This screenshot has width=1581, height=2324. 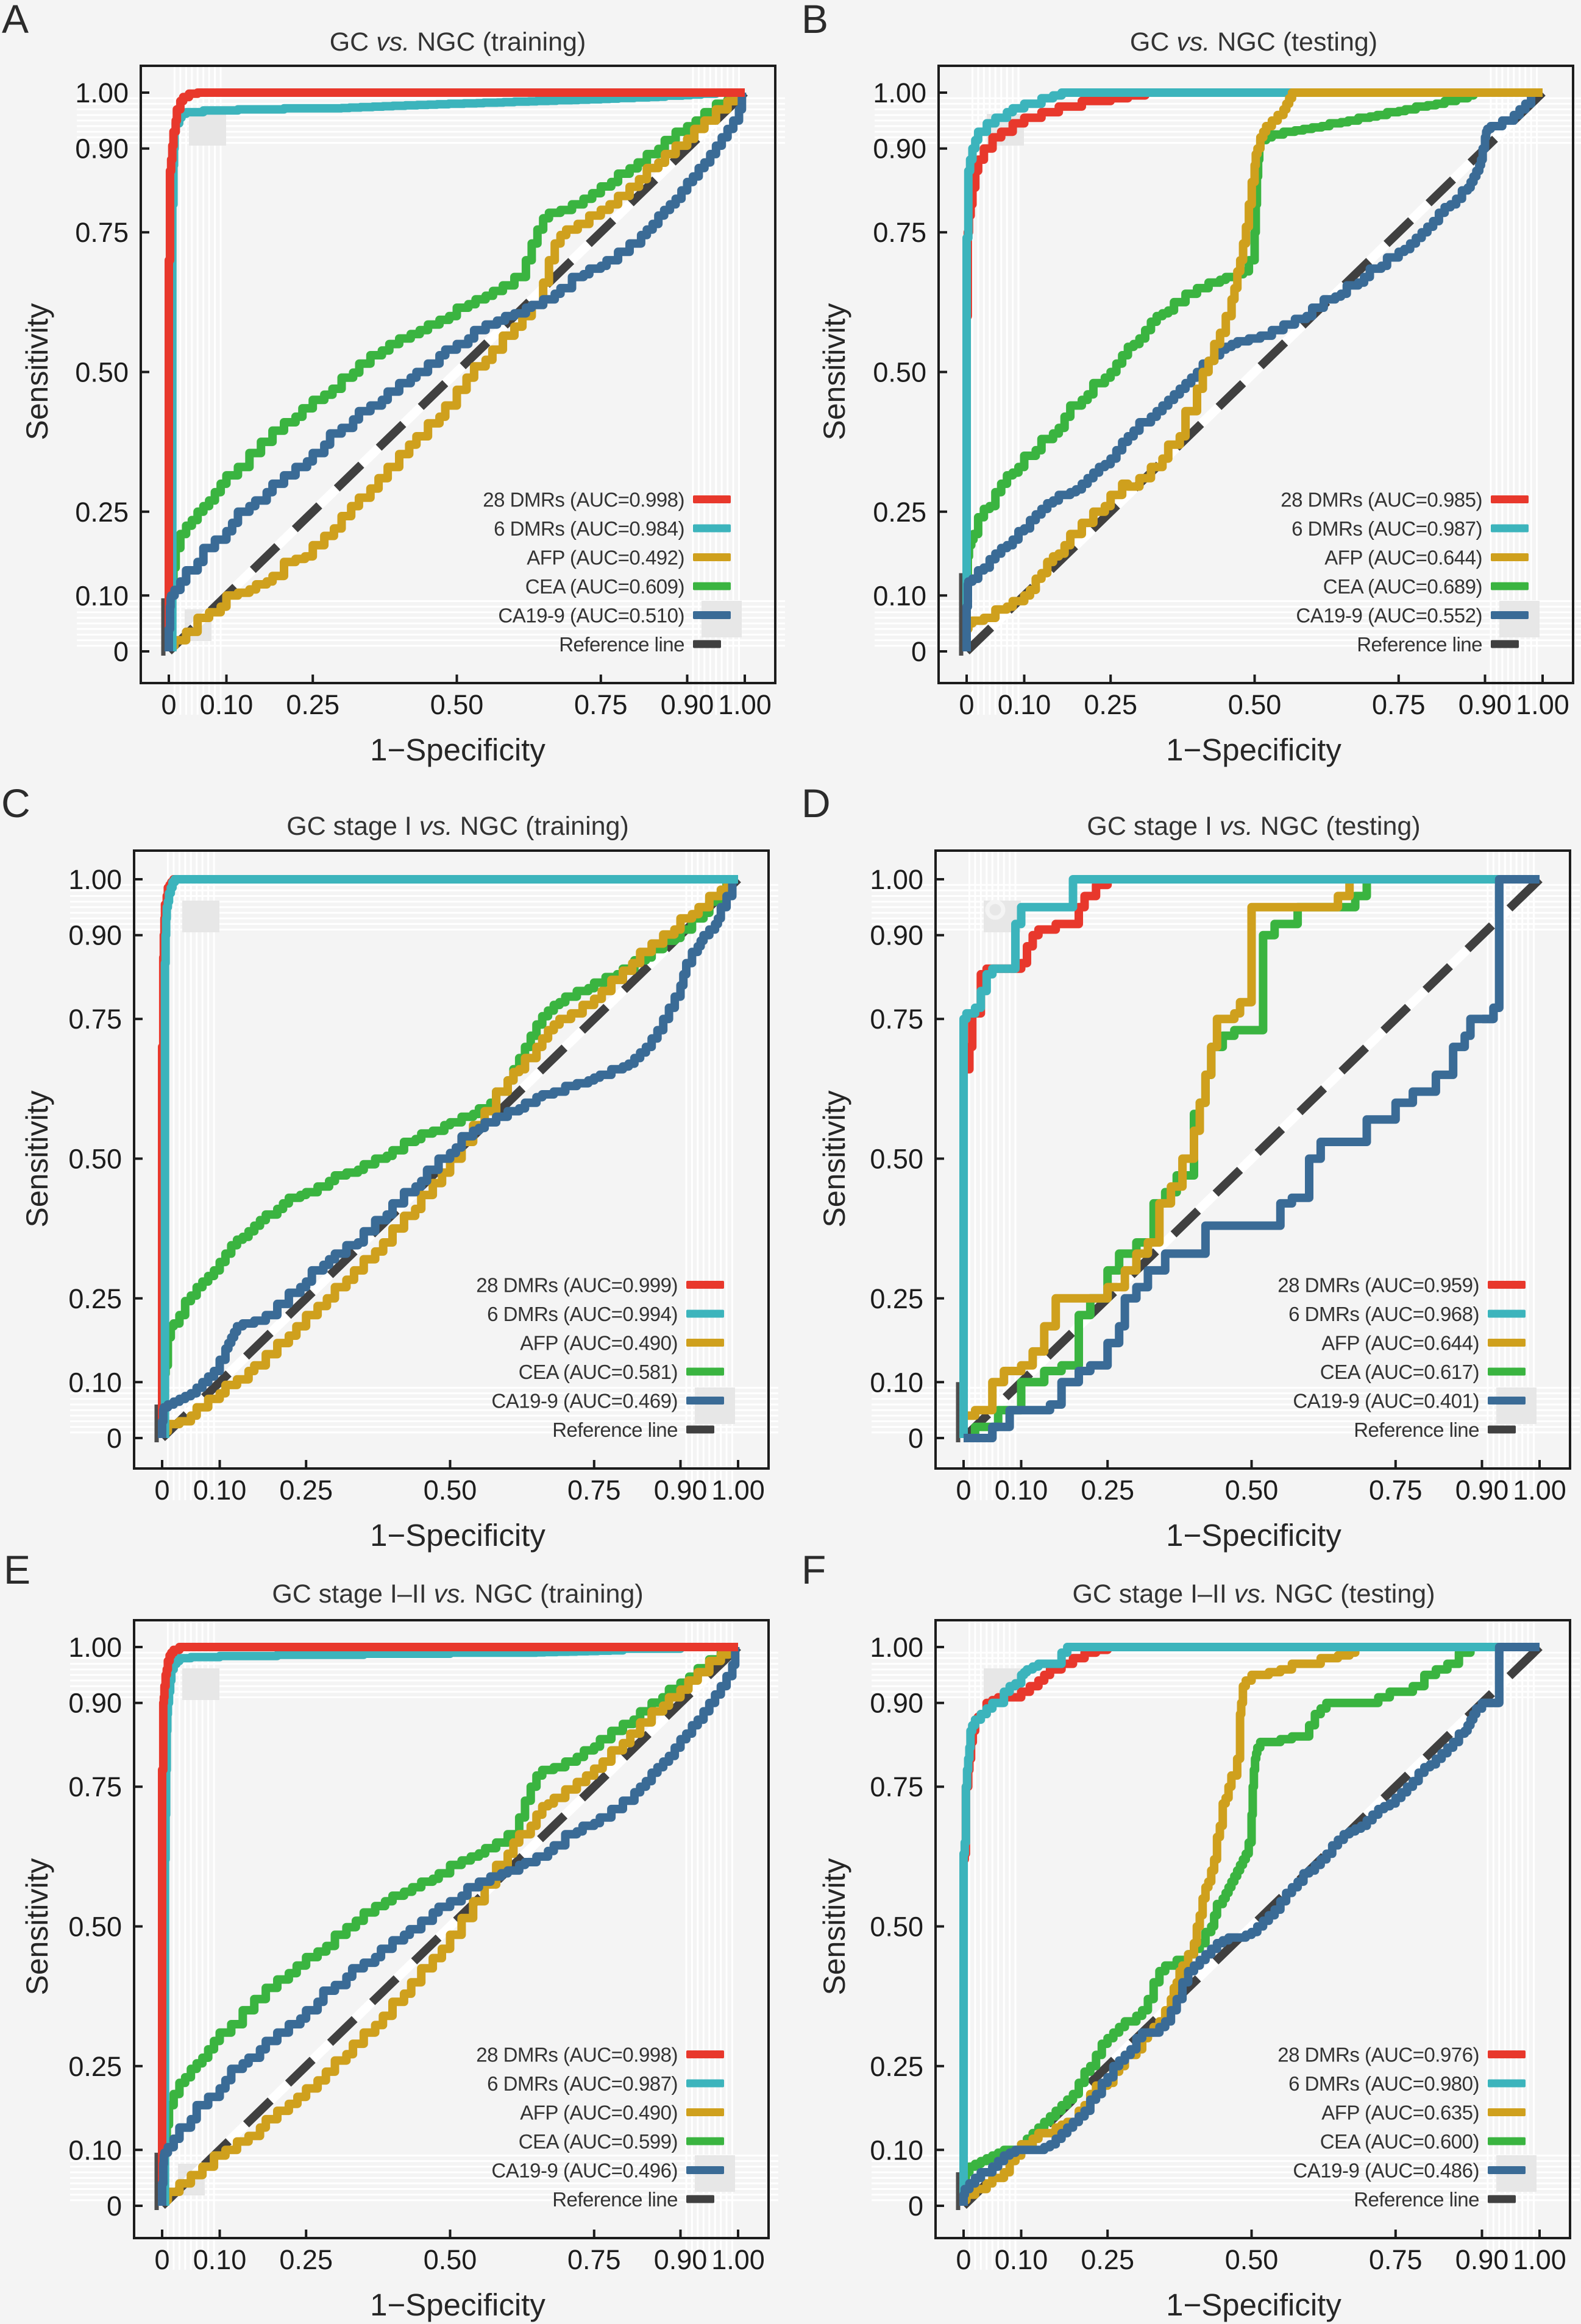 I want to click on svg-text: GC vs. NGC (testing), so click(x=1253, y=42).